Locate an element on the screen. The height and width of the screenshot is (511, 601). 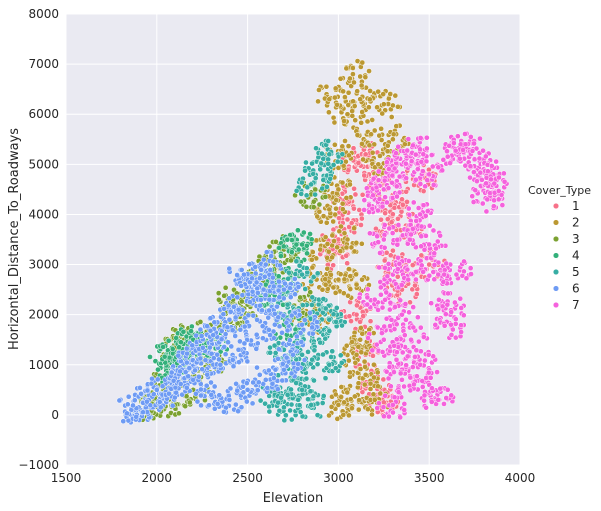
legend-marker is located at coordinates (556, 288).